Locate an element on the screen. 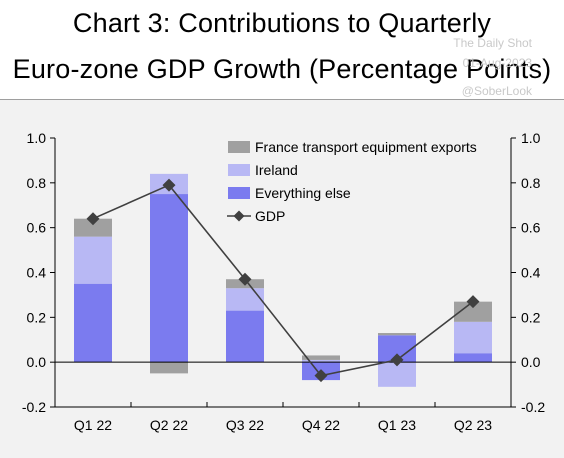  x-tick-label: Q3 22 is located at coordinates (245, 425).